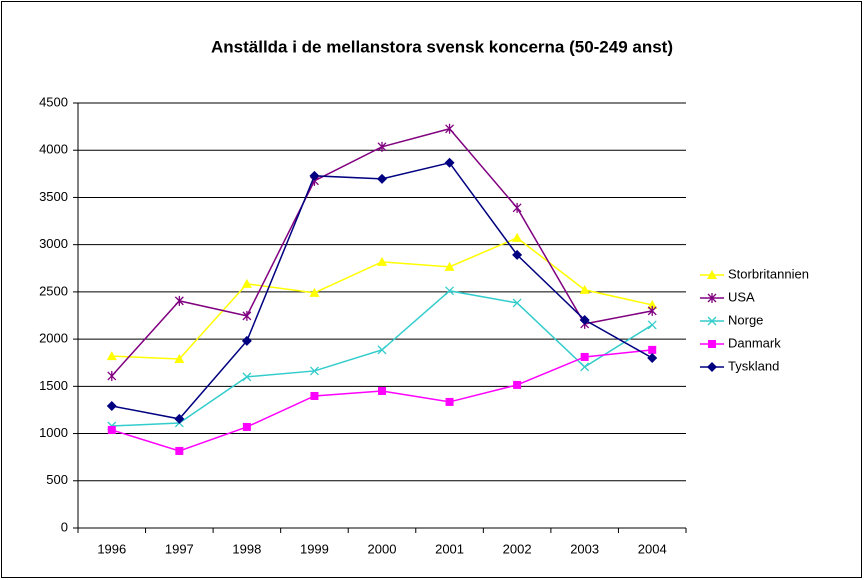 Image resolution: width=864 pixels, height=580 pixels. What do you see at coordinates (53, 196) in the screenshot?
I see `y-tick-label: 3500` at bounding box center [53, 196].